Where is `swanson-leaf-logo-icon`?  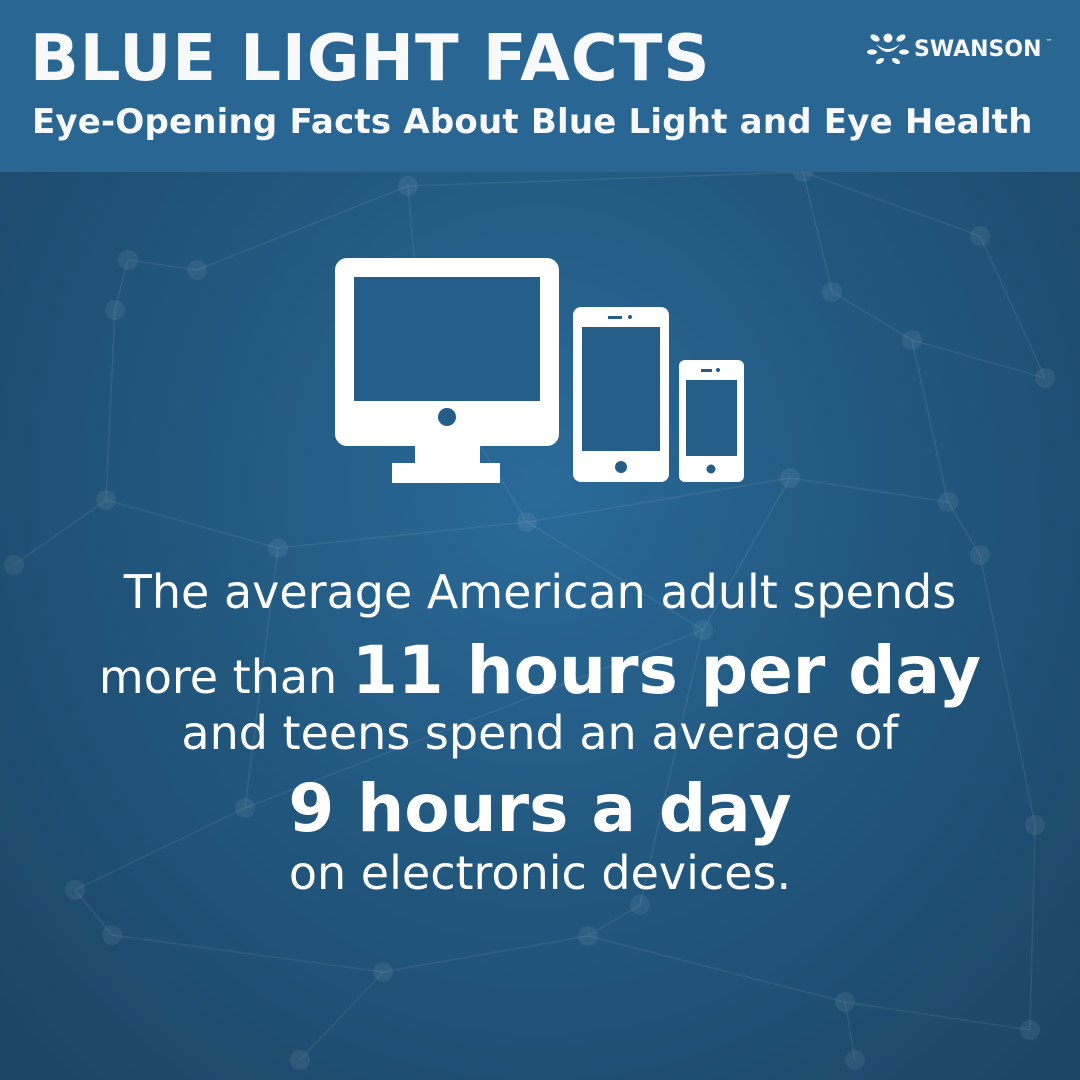
swanson-leaf-logo-icon is located at coordinates (888, 49).